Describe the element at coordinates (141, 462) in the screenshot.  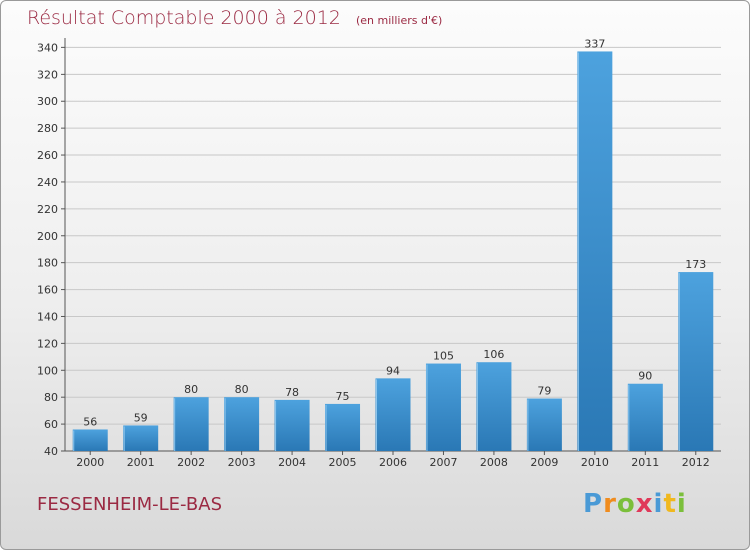
I see `x-tick-label: 2001` at that location.